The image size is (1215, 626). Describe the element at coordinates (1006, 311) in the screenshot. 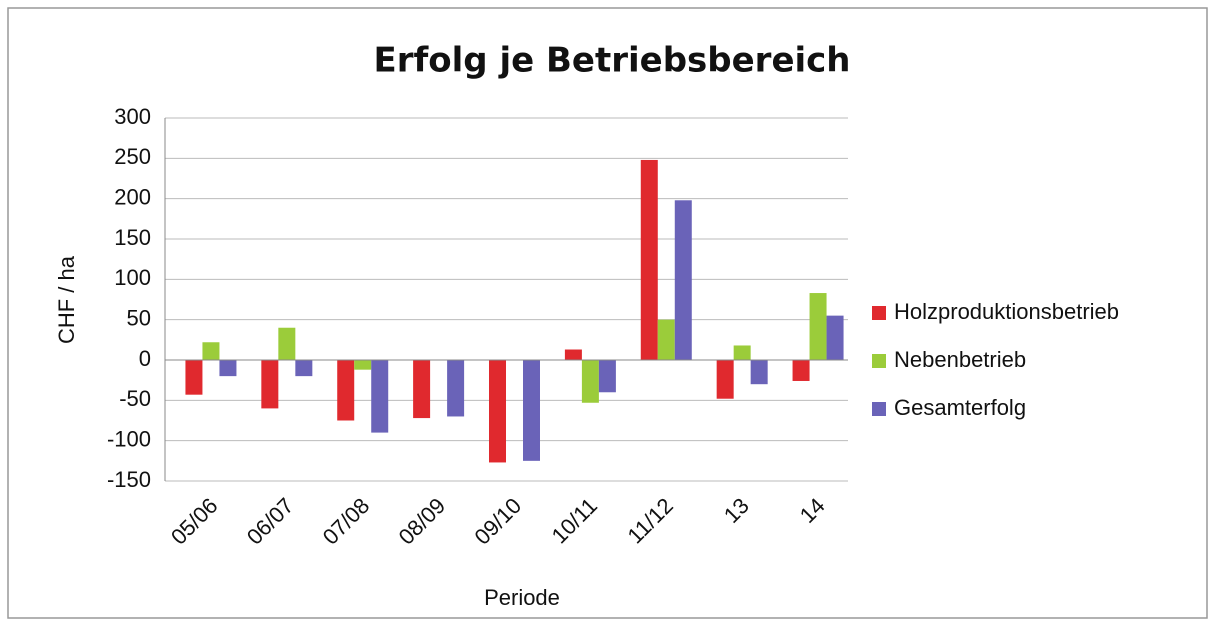

I see `legend-label: Holzproduktionsbetrieb` at that location.